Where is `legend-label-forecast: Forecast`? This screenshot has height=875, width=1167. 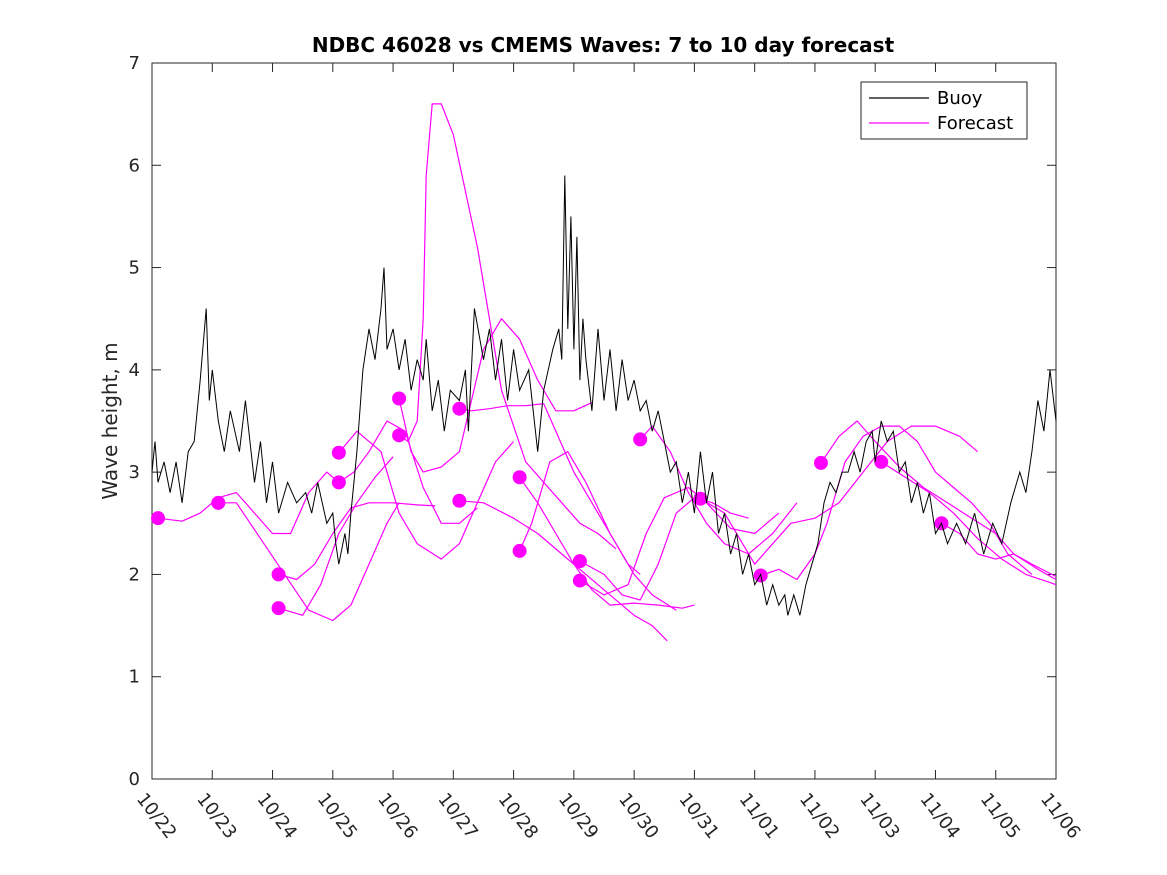 legend-label-forecast: Forecast is located at coordinates (975, 123).